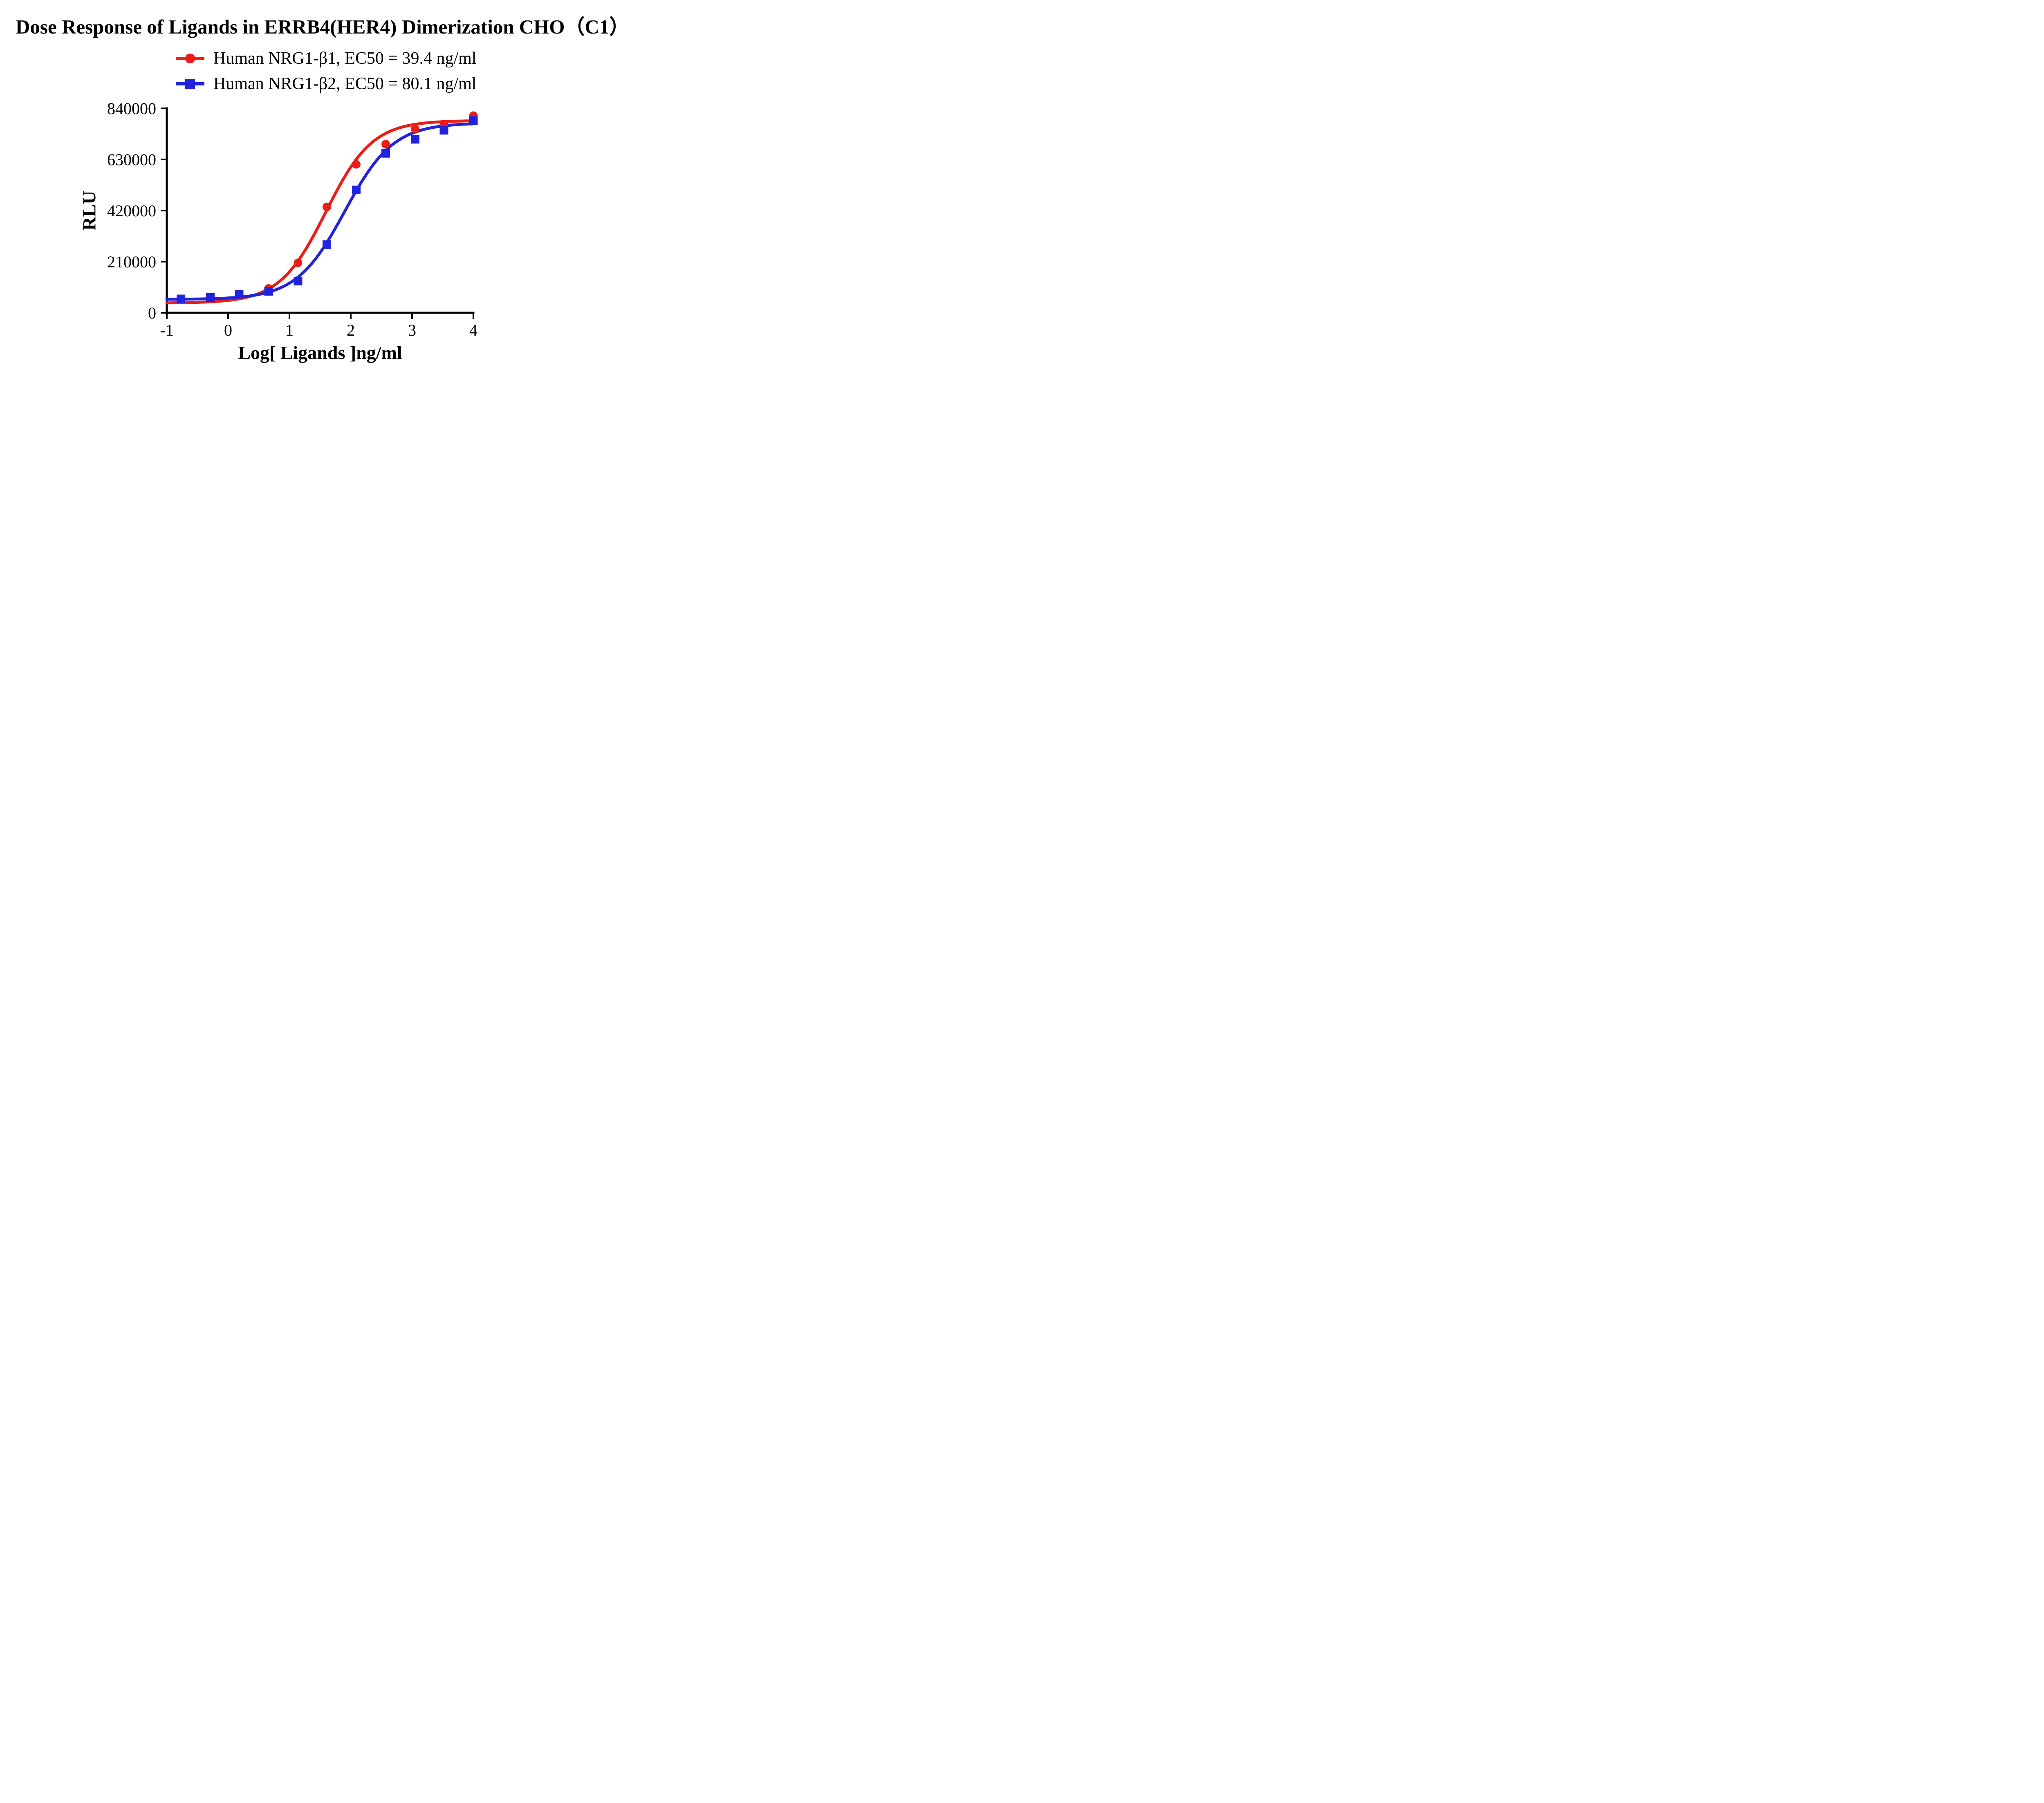 The width and height of the screenshot is (2044, 1803). What do you see at coordinates (412, 330) in the screenshot?
I see `x-tick-label: 3` at bounding box center [412, 330].